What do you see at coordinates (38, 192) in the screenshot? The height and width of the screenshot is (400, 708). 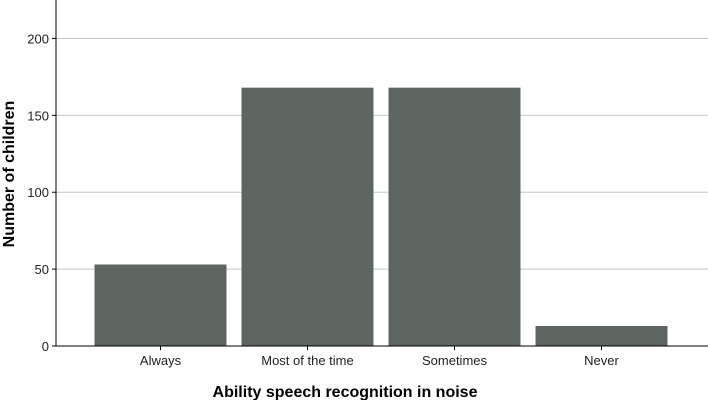 I see `y-tick-label-100: 100` at bounding box center [38, 192].